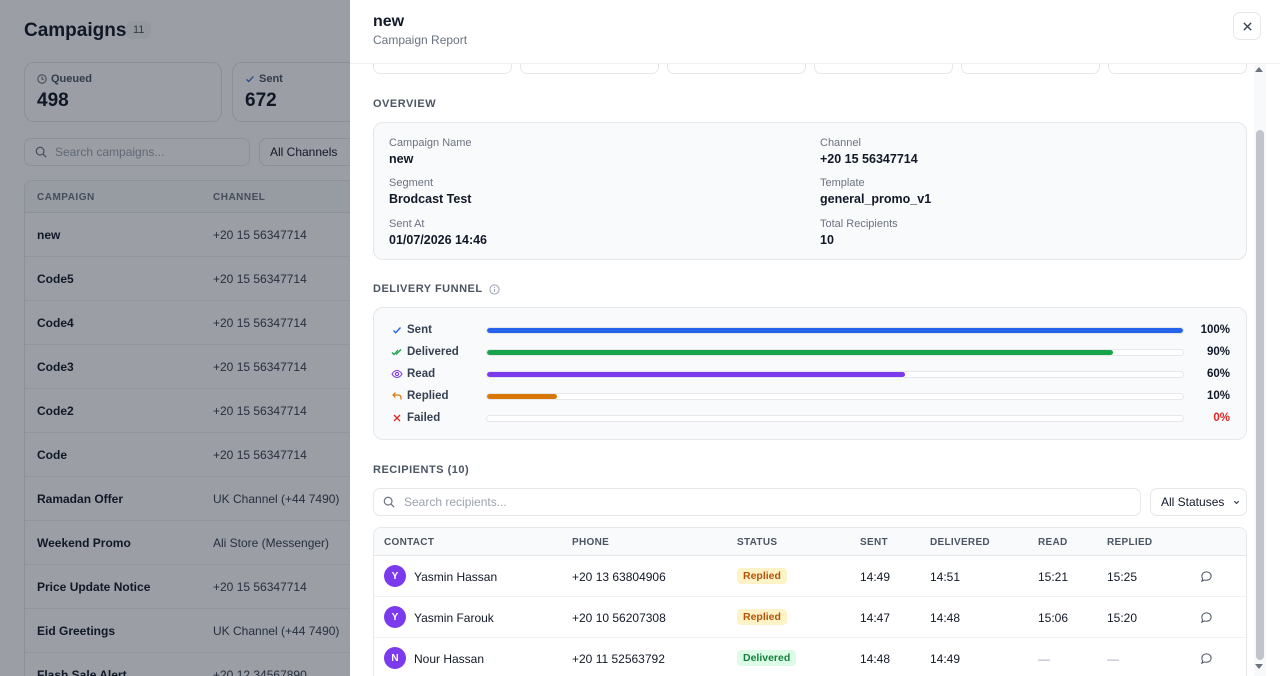 Image resolution: width=1280 pixels, height=676 pixels. What do you see at coordinates (1259, 666) in the screenshot?
I see `scroll-down-arrow-icon` at bounding box center [1259, 666].